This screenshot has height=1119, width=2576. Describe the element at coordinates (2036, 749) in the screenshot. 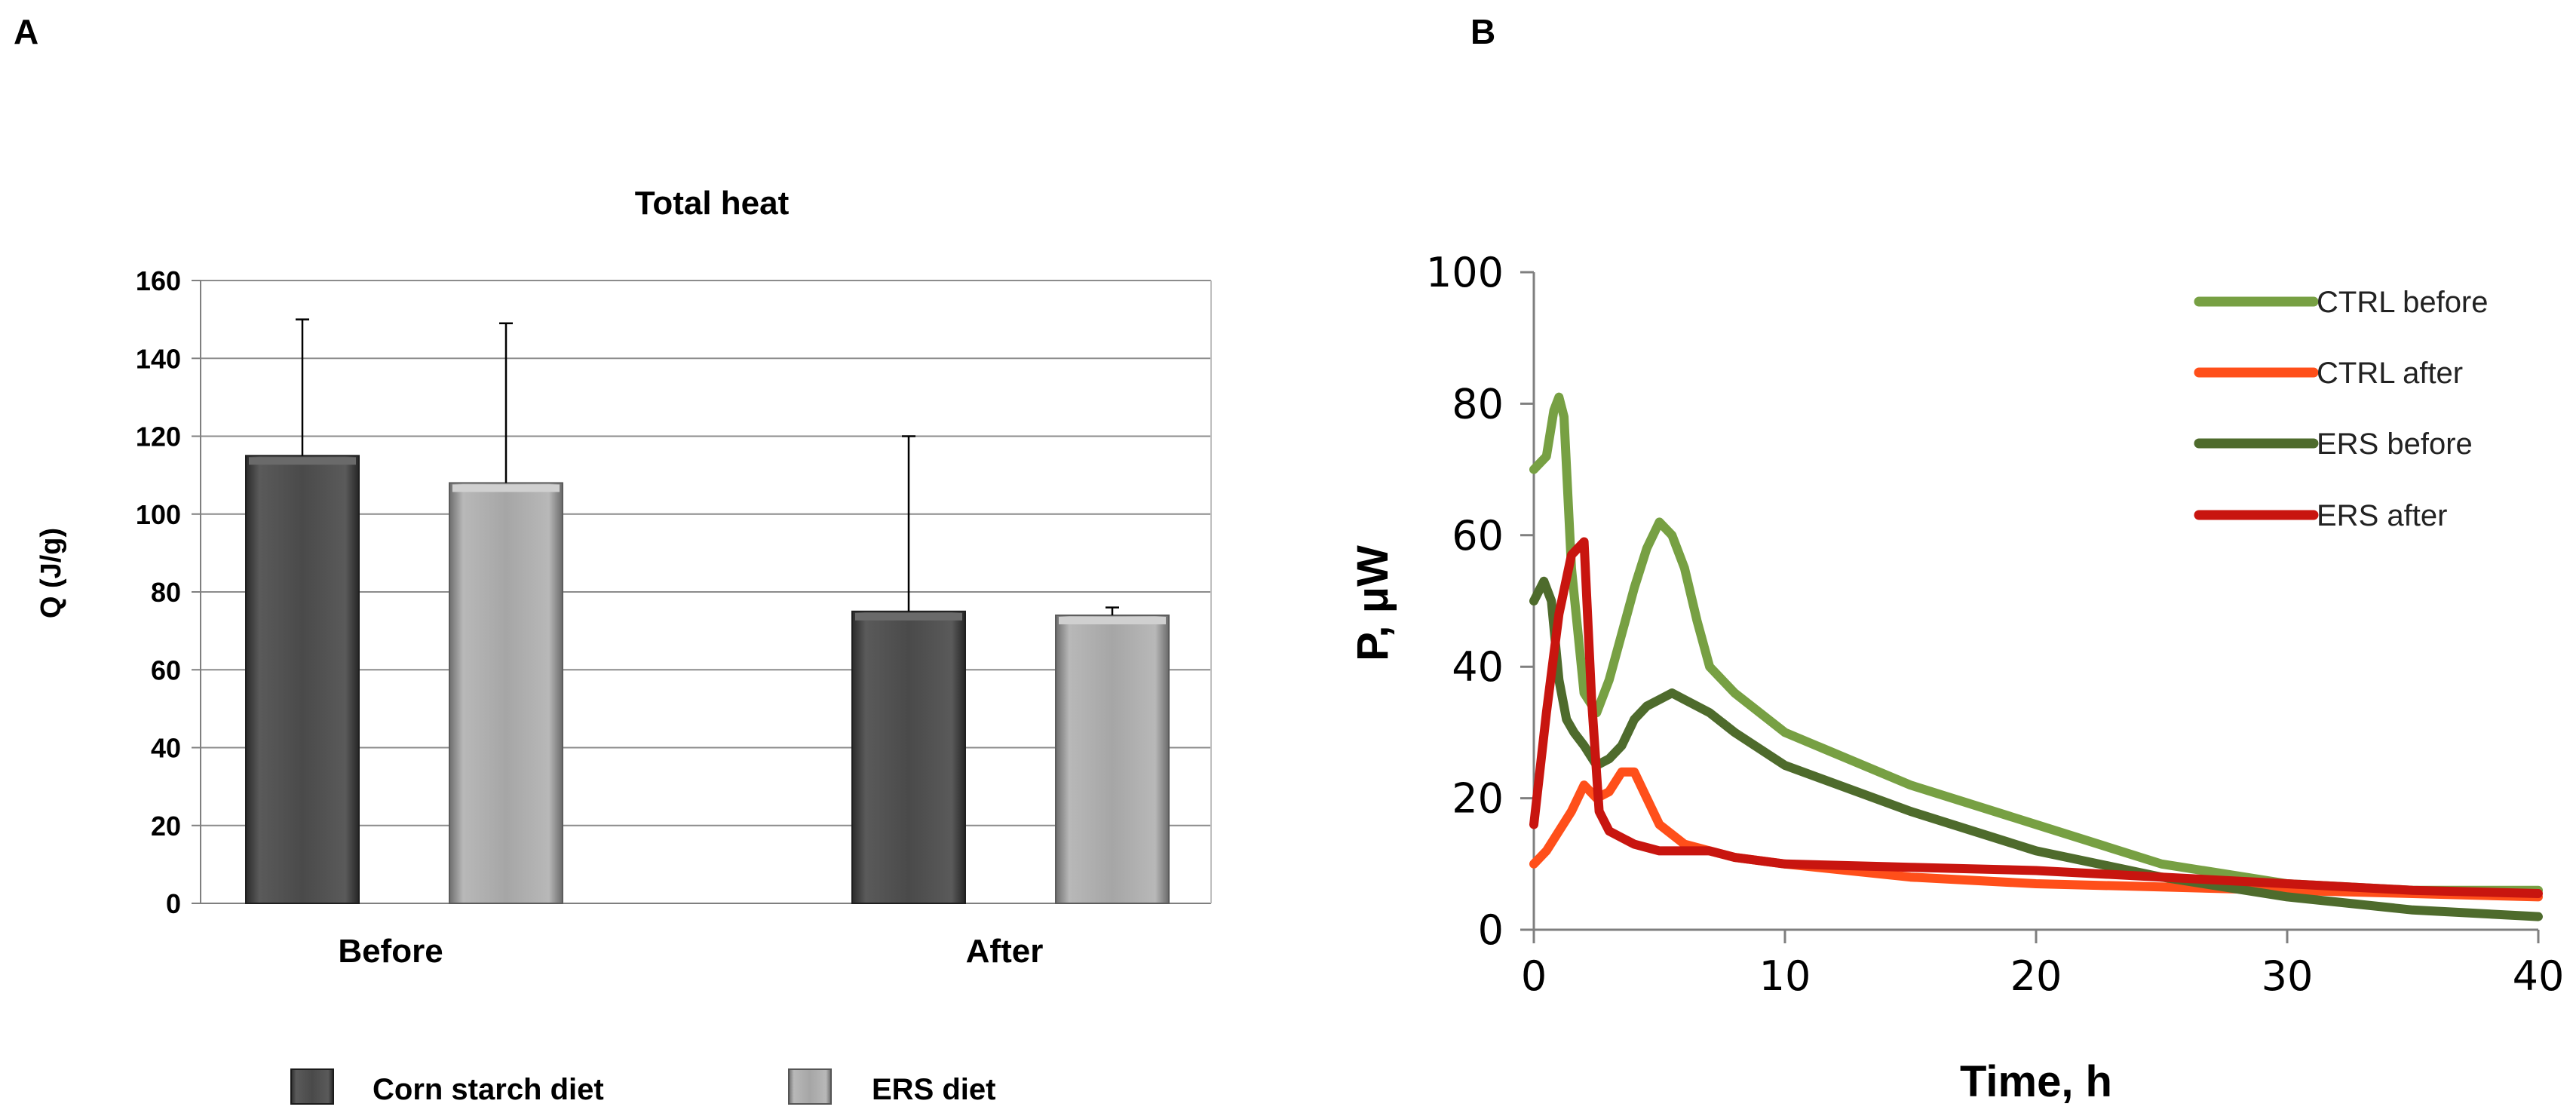

I see `series-line-ers-before` at that location.